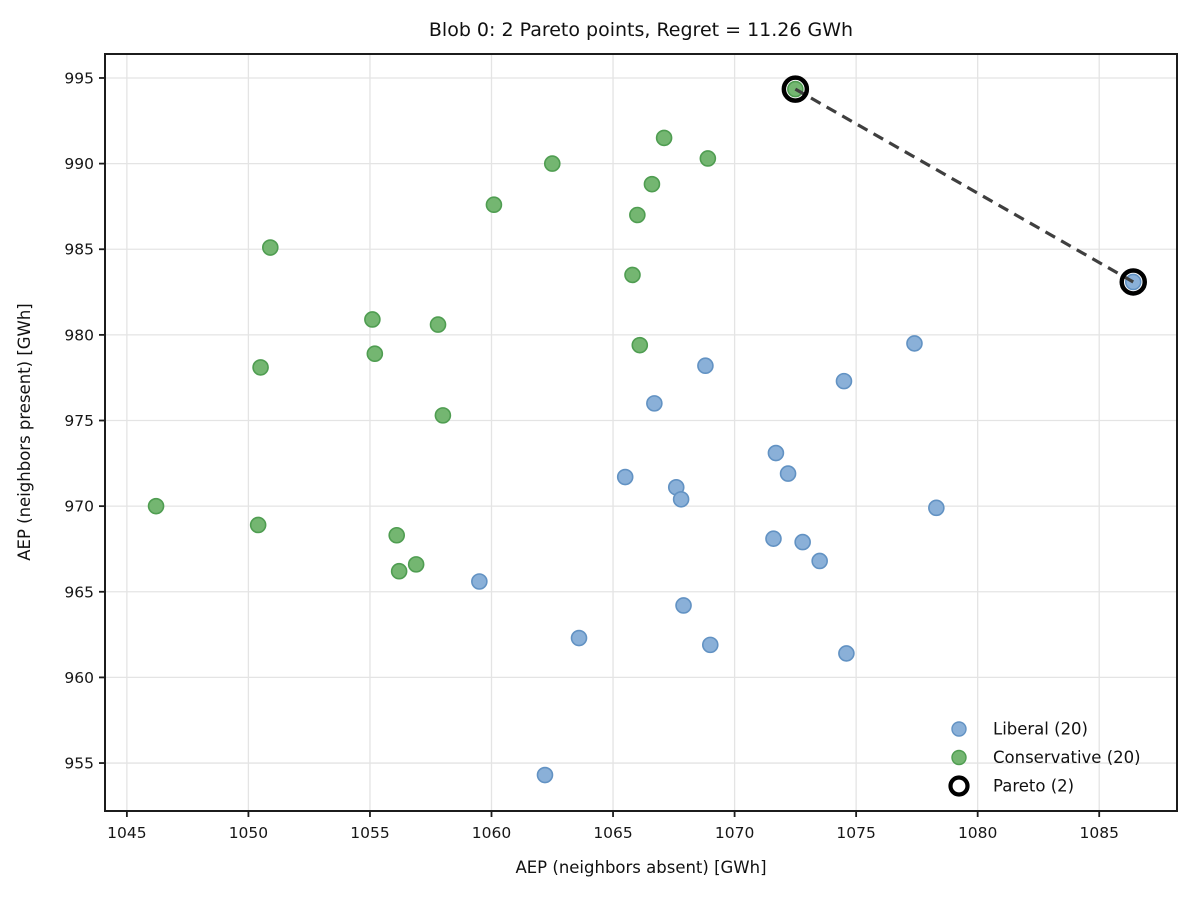 The height and width of the screenshot is (900, 1200). What do you see at coordinates (79, 78) in the screenshot?
I see `y-tick-label: 995` at bounding box center [79, 78].